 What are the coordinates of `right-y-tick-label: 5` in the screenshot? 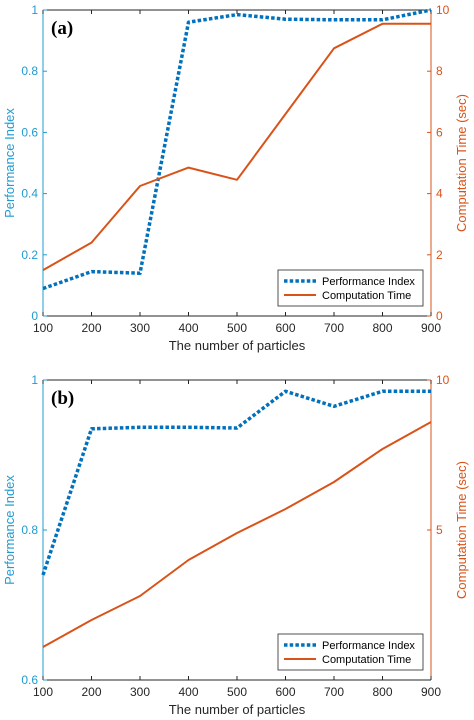 It's located at (439, 530).